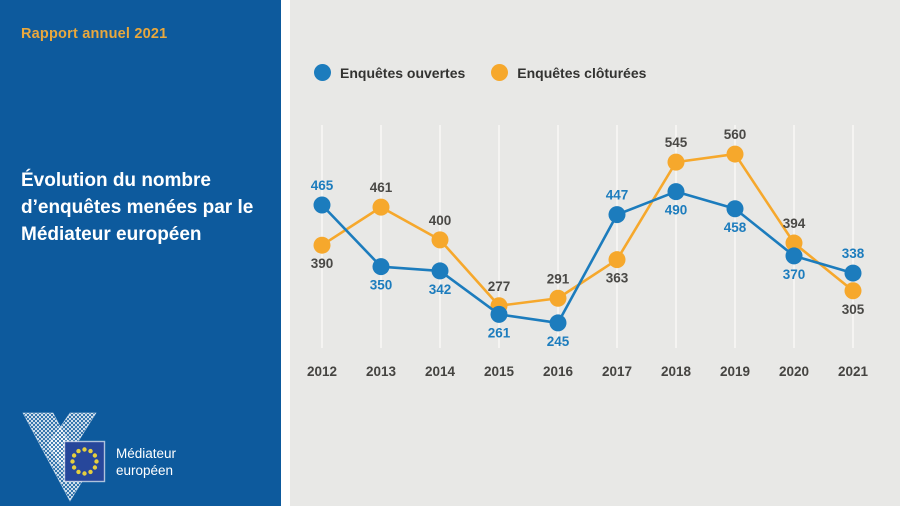 The height and width of the screenshot is (506, 900). I want to click on legend-label-ouvertes: Enquêtes ouvertes, so click(403, 72).